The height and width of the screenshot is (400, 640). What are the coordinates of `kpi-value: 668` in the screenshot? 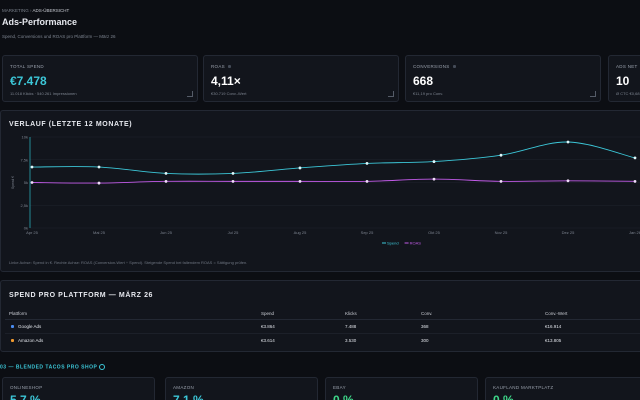 It's located at (423, 81).